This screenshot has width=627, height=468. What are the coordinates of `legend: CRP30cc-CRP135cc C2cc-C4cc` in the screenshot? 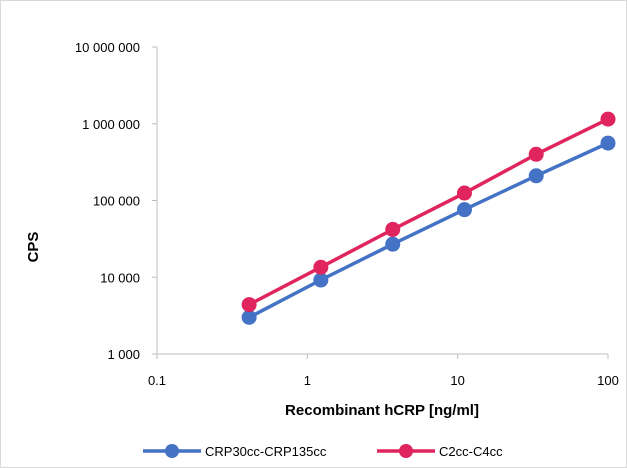 It's located at (323, 451).